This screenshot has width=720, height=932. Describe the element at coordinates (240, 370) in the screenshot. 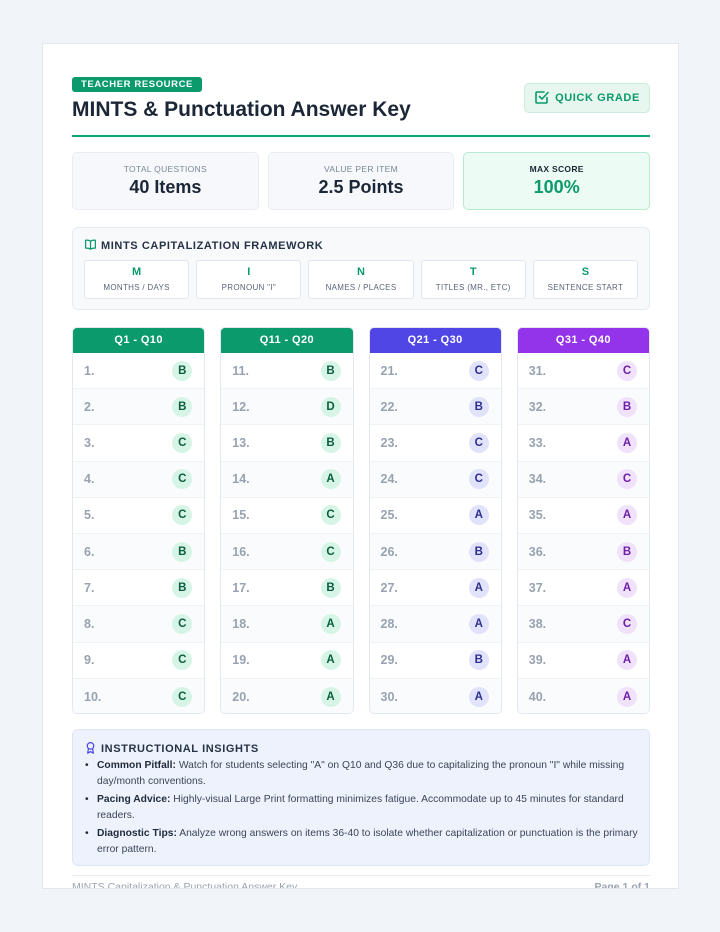

I see `question-number: 11.` at that location.